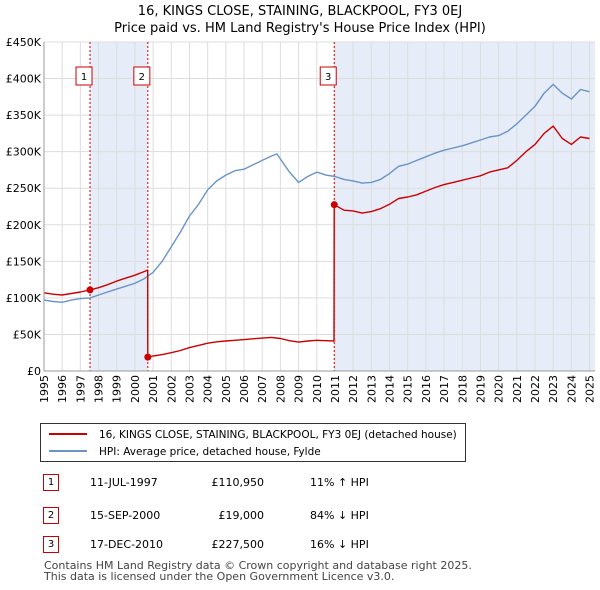 The height and width of the screenshot is (590, 600). What do you see at coordinates (571, 389) in the screenshot?
I see `x-tick-label: 2024` at bounding box center [571, 389].